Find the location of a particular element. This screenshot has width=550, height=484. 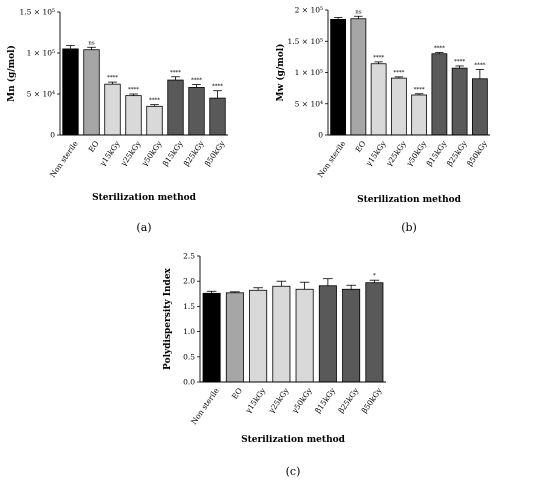

category-label: β15kGy is located at coordinates (325, 400).